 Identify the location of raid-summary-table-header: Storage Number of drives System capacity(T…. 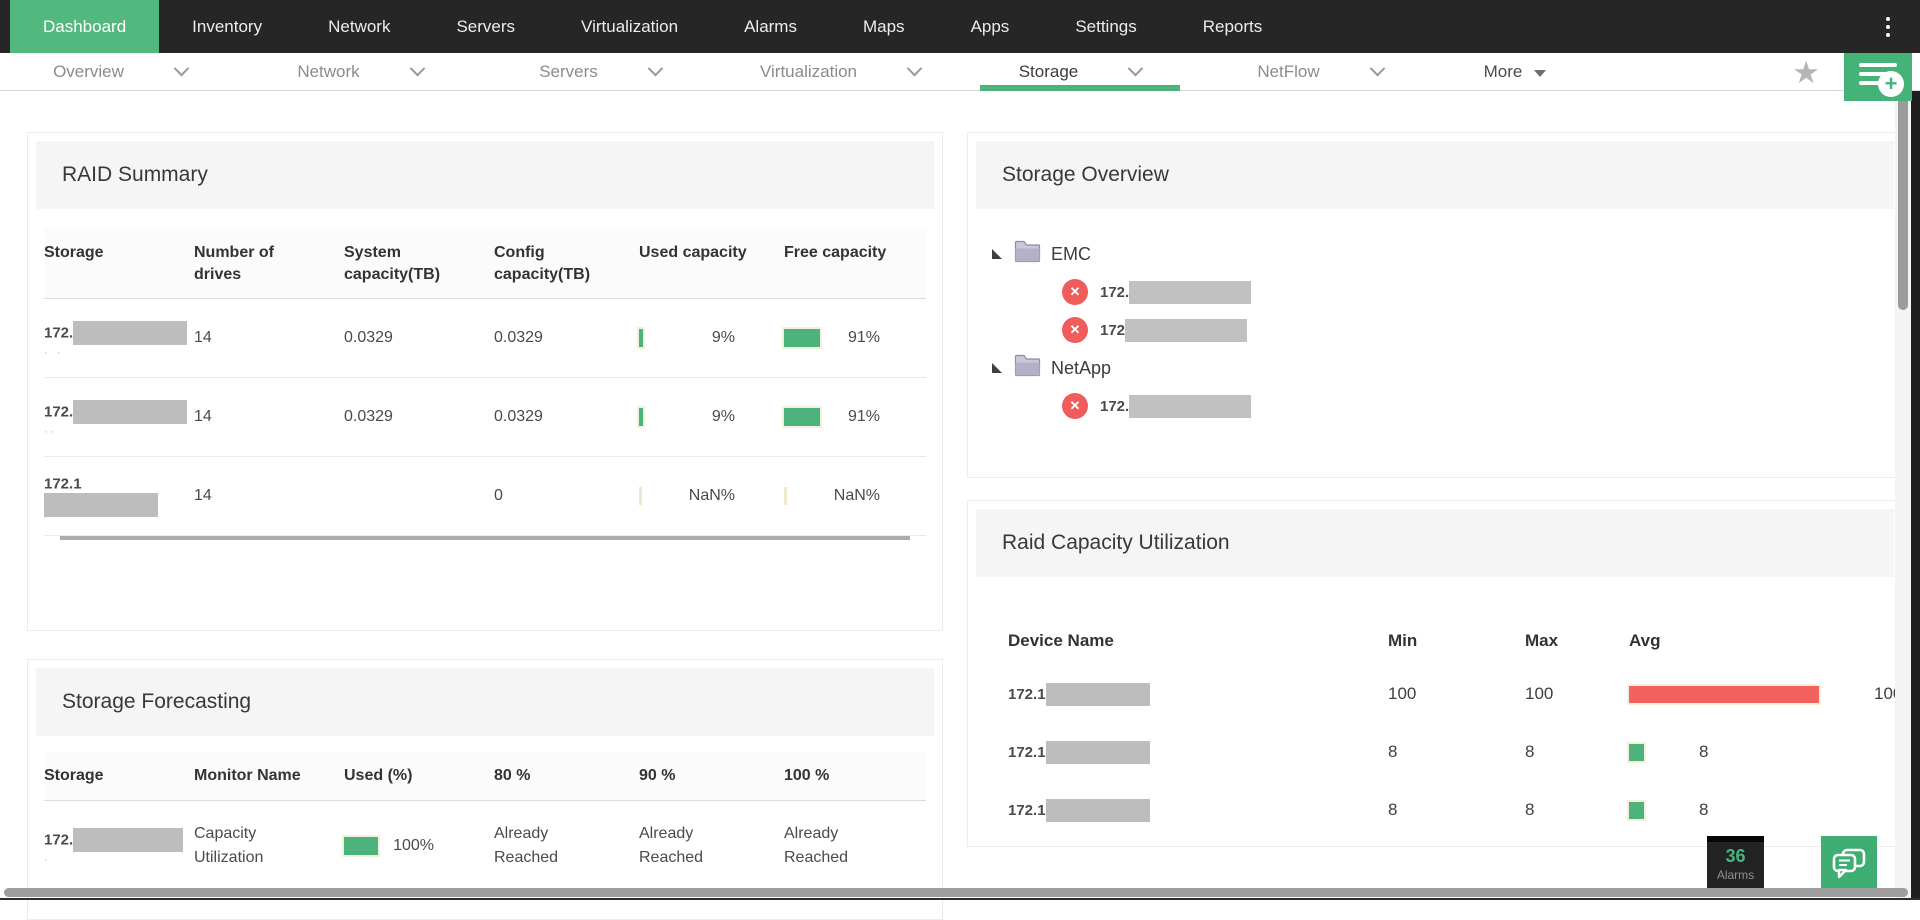
(485, 264).